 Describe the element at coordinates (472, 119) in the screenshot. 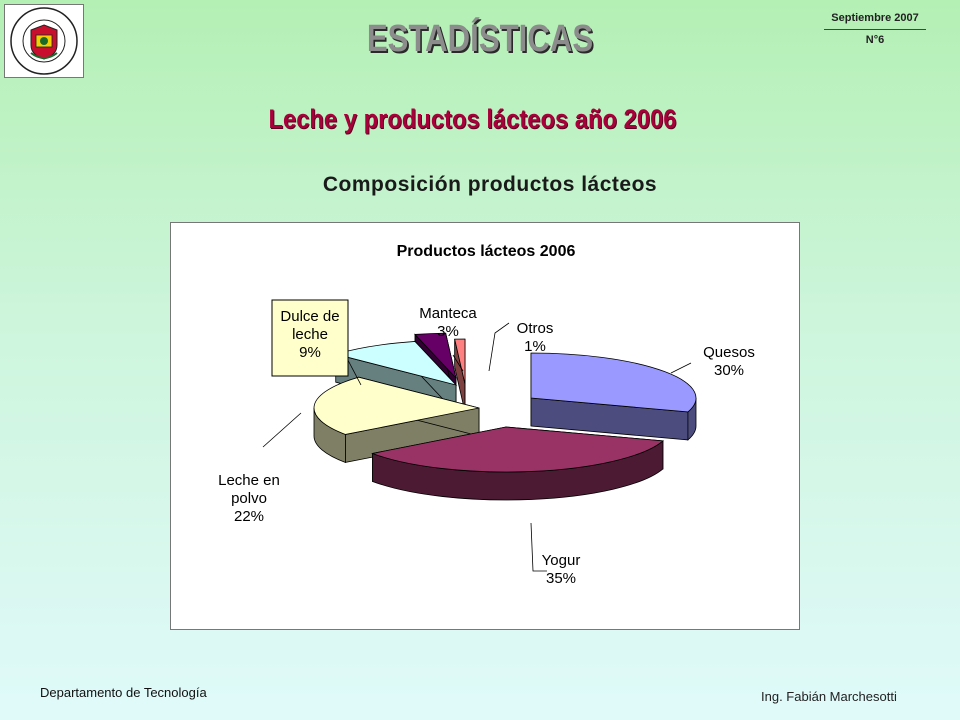

I see `subtitle: Leche y productos lácteos año 2006` at that location.